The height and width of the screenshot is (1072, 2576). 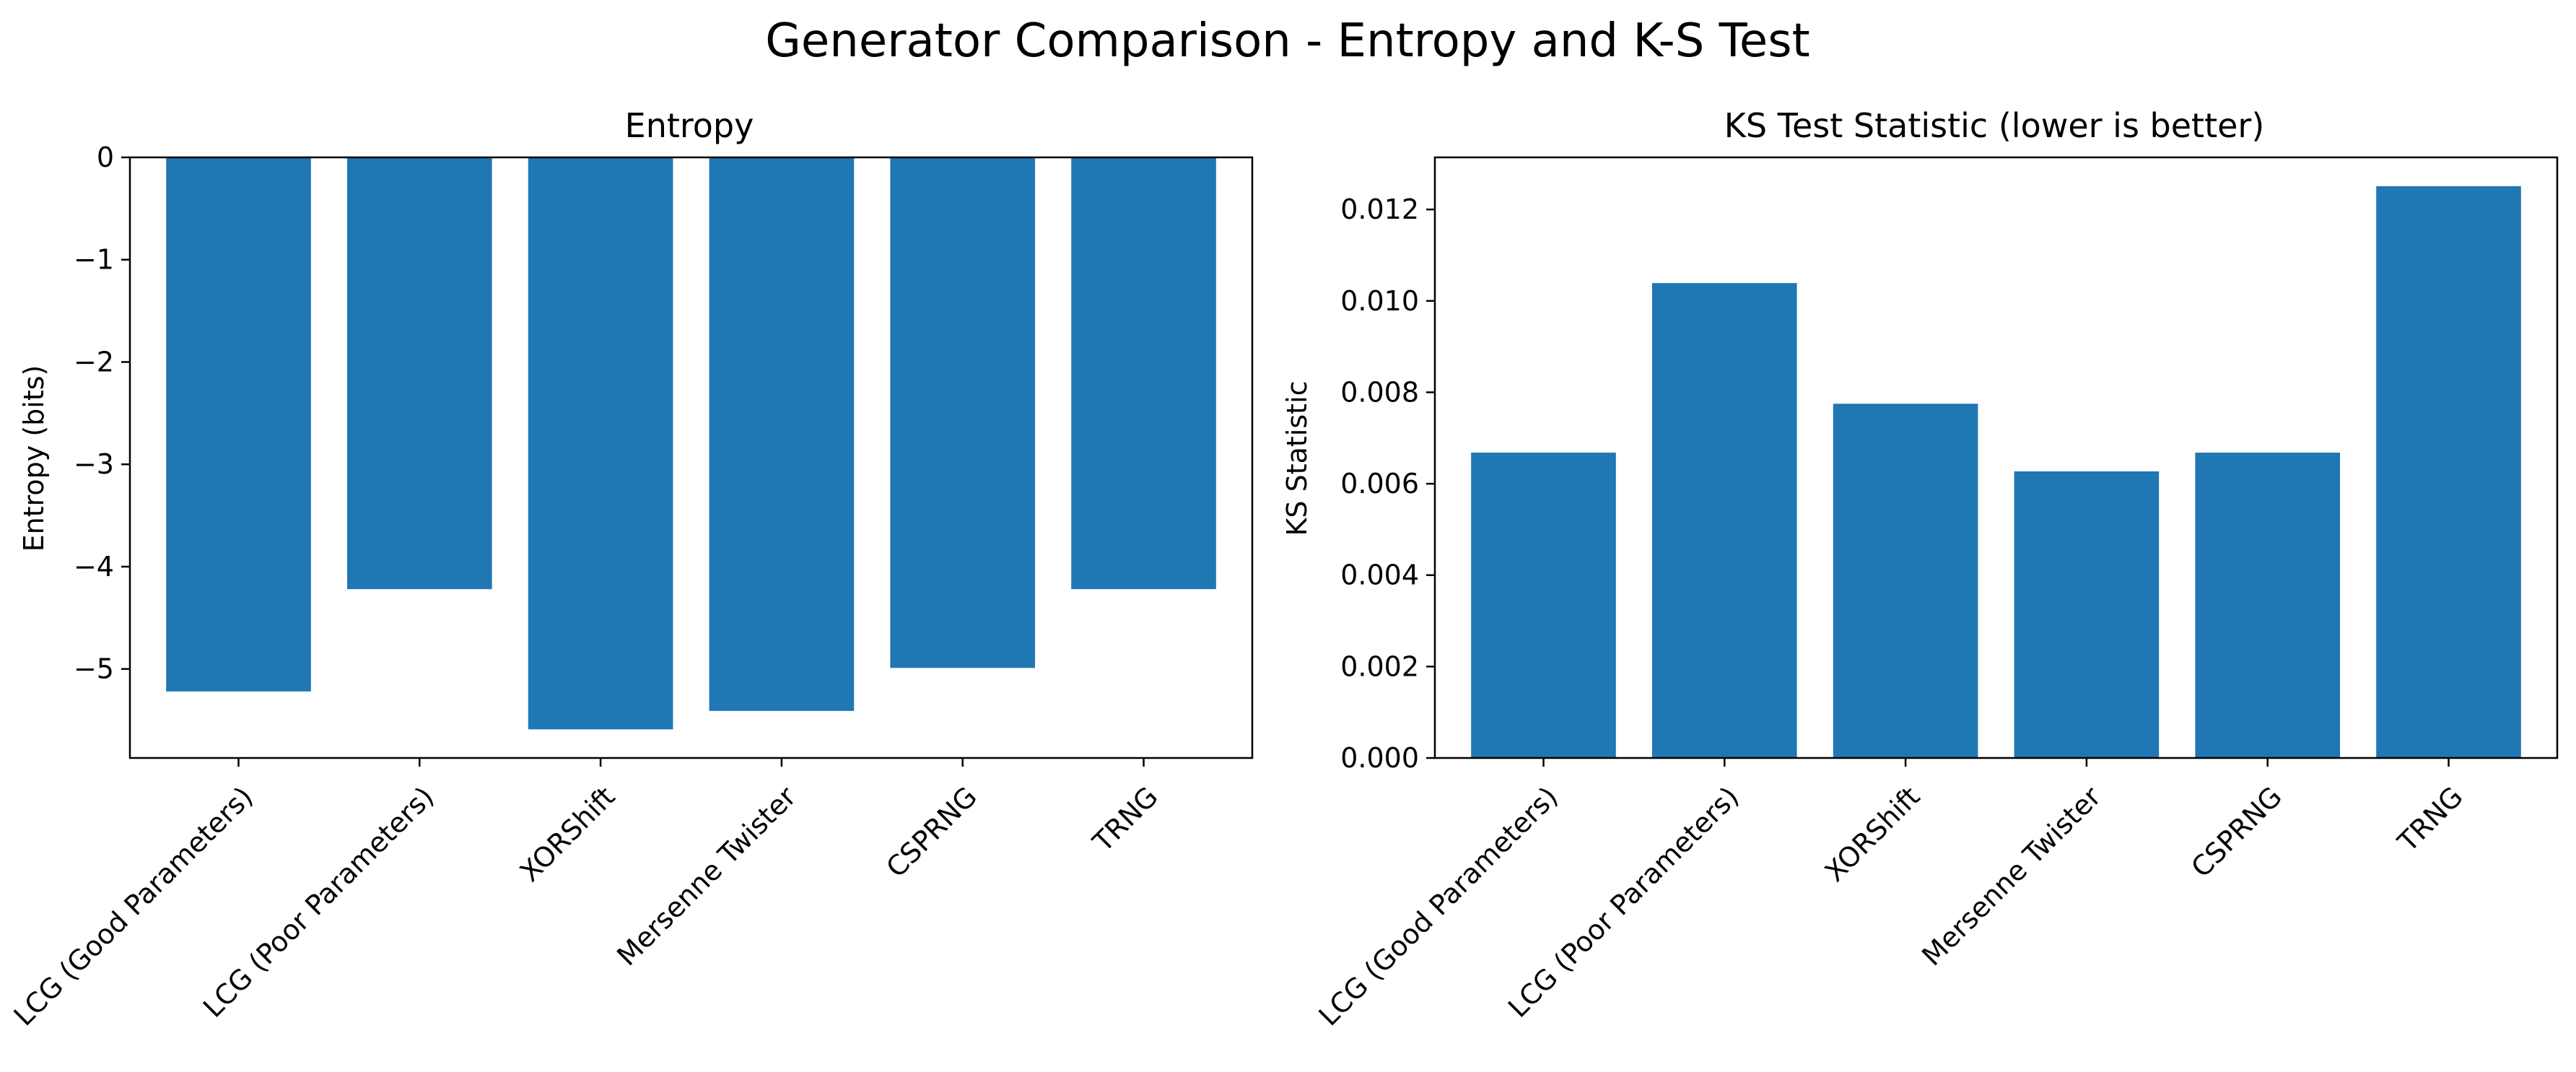 What do you see at coordinates (94, 362) in the screenshot?
I see `entropy-y-tick-label: −2` at bounding box center [94, 362].